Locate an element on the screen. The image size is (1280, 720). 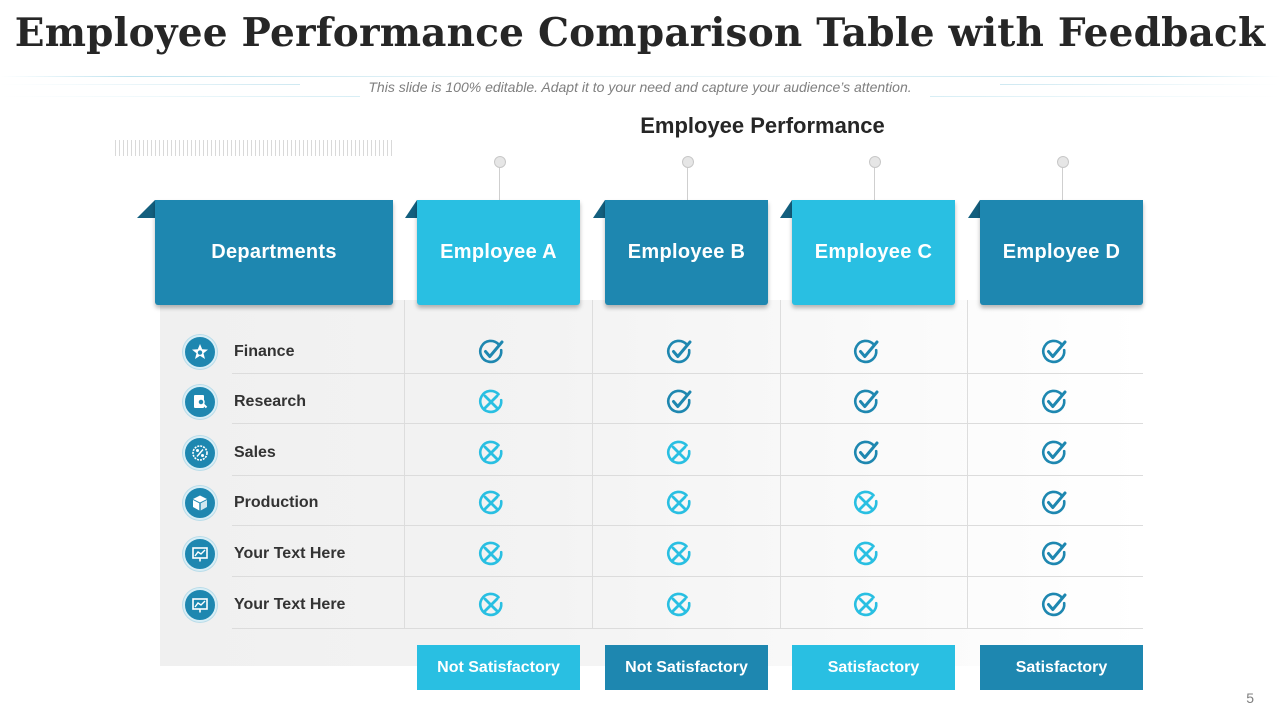
departments-header: Departments is located at coordinates (274, 252).